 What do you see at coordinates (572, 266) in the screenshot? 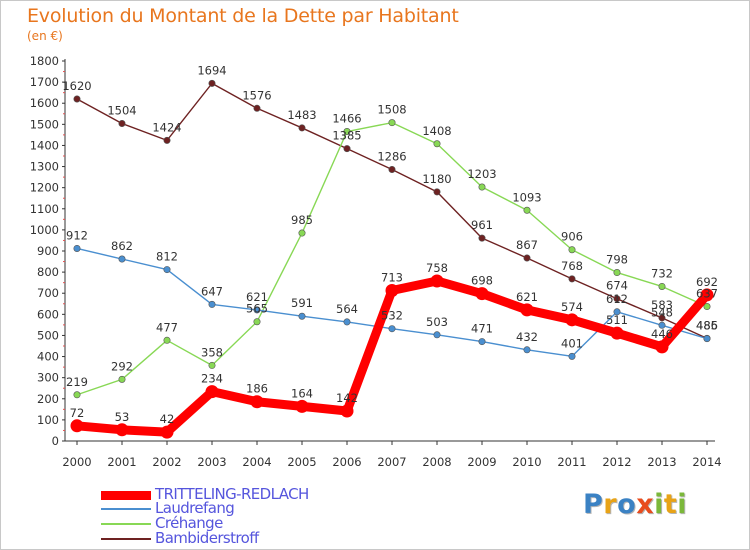
I see `data-label: 768` at bounding box center [572, 266].